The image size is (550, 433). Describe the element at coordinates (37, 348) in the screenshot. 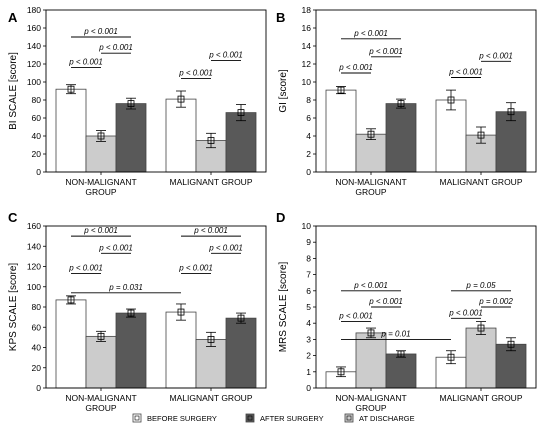

I see `y-tick-label: 40` at that location.